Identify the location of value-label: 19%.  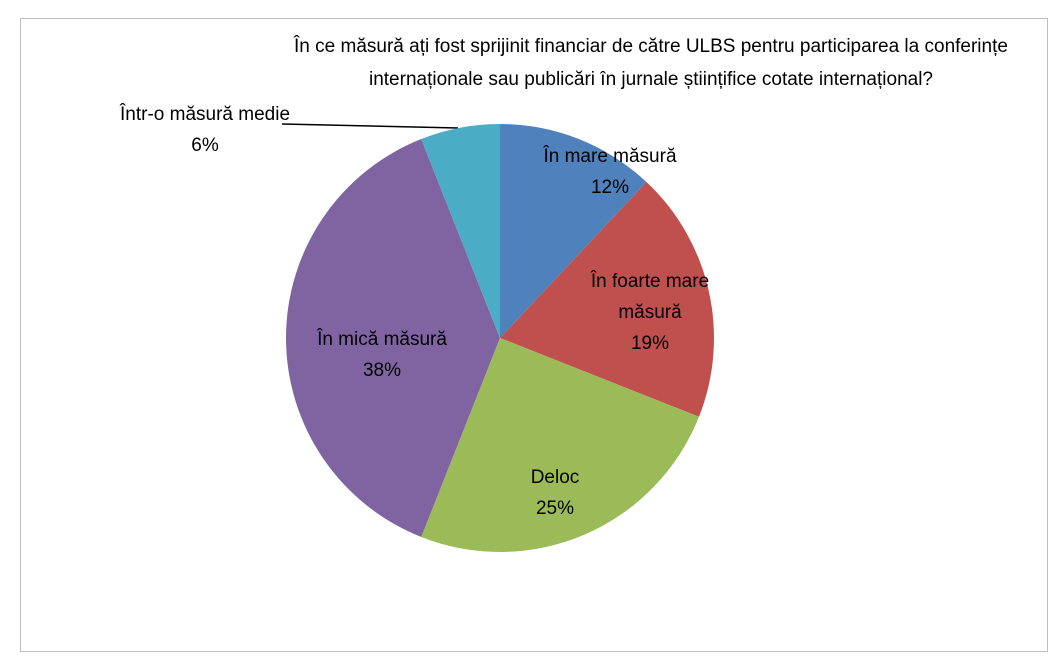
(650, 343).